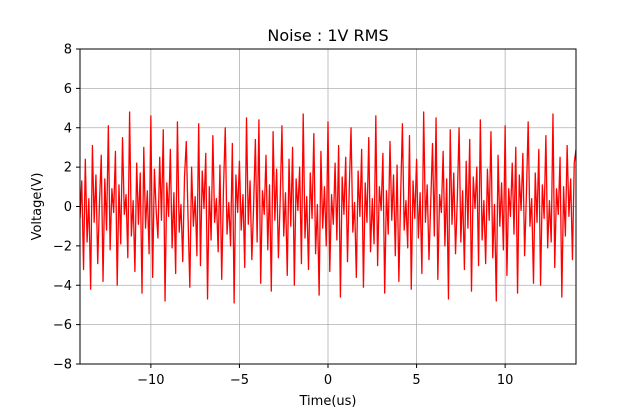  I want to click on x-tick-label: 0, so click(328, 380).